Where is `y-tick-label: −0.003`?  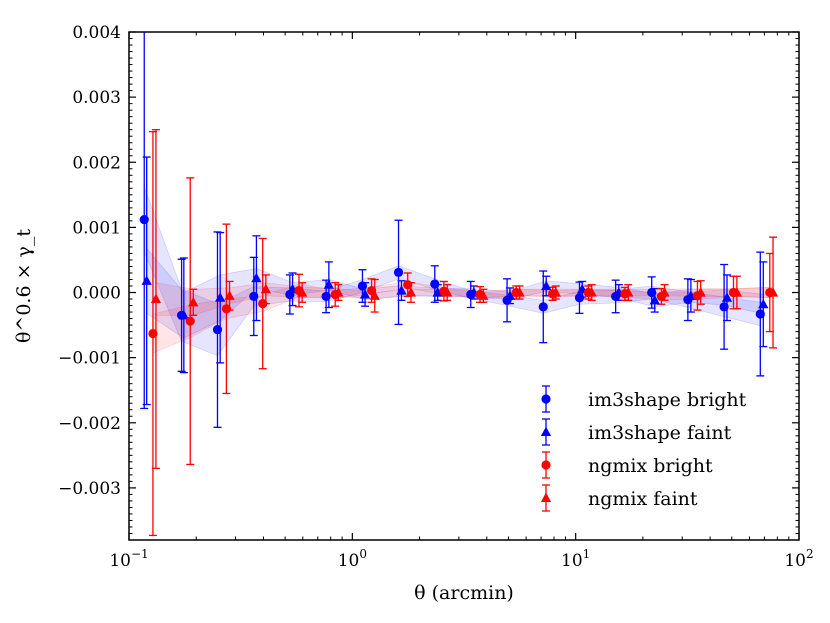 y-tick-label: −0.003 is located at coordinates (89, 489).